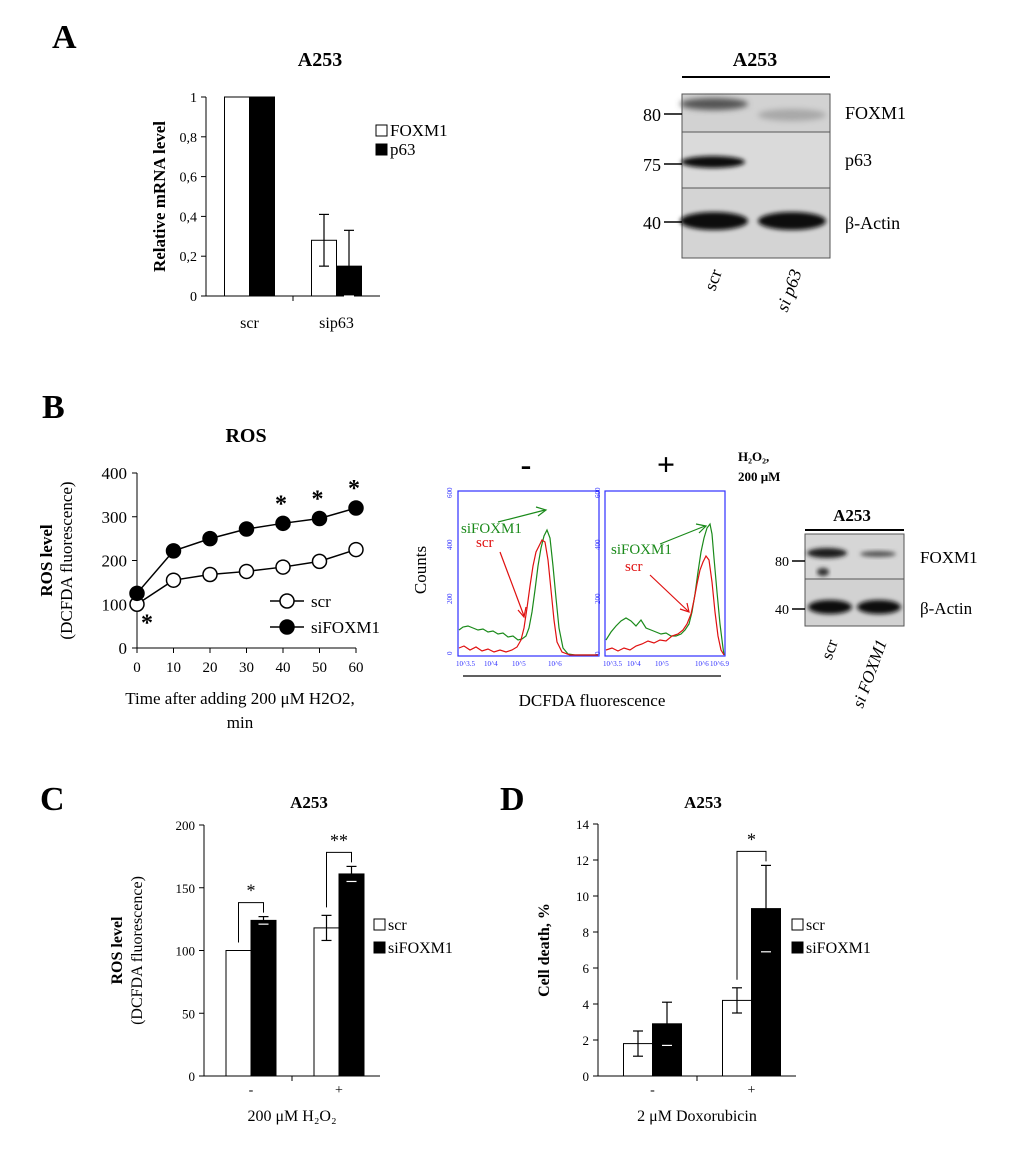 The height and width of the screenshot is (1159, 1020). I want to click on y-tick-label: 200, so click(115, 561).